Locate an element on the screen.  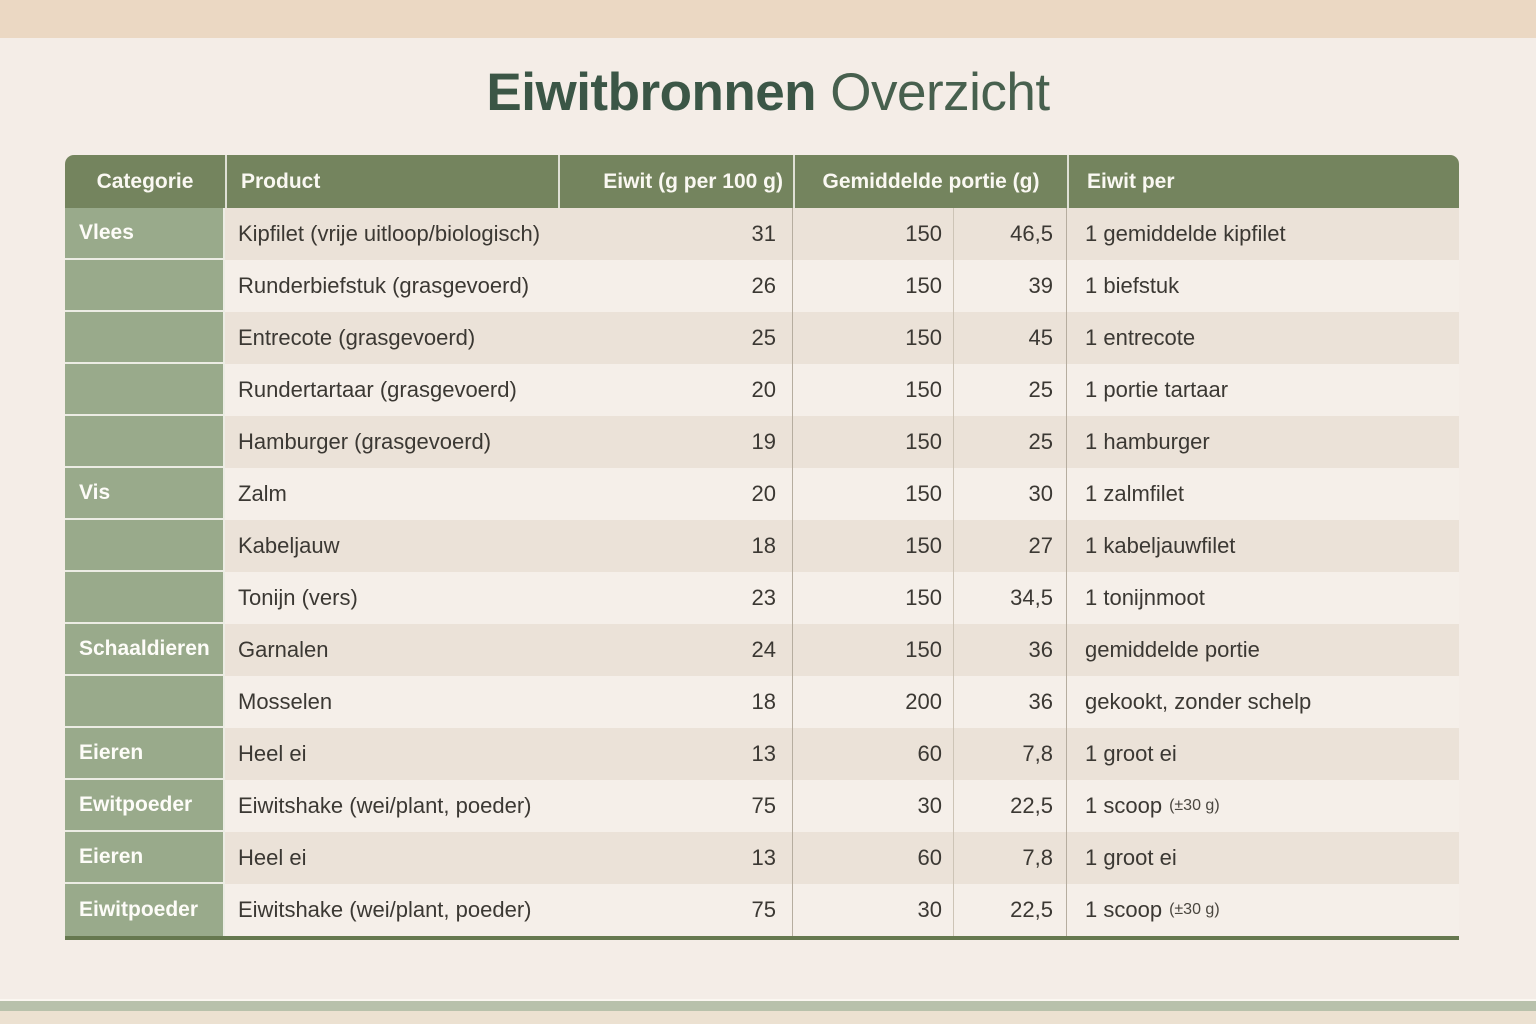
eiwit-per-cell: 1 tonijnmoot is located at coordinates (1145, 597).